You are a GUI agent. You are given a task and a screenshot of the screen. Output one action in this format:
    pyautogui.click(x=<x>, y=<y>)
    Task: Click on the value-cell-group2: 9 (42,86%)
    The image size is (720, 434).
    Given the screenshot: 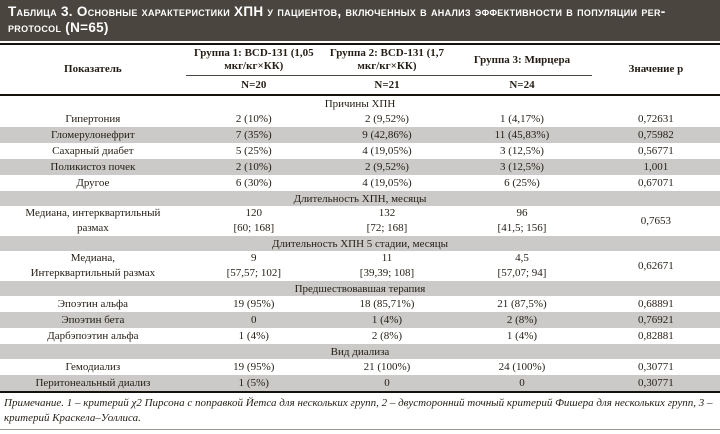 What is the action you would take?
    pyautogui.click(x=387, y=134)
    